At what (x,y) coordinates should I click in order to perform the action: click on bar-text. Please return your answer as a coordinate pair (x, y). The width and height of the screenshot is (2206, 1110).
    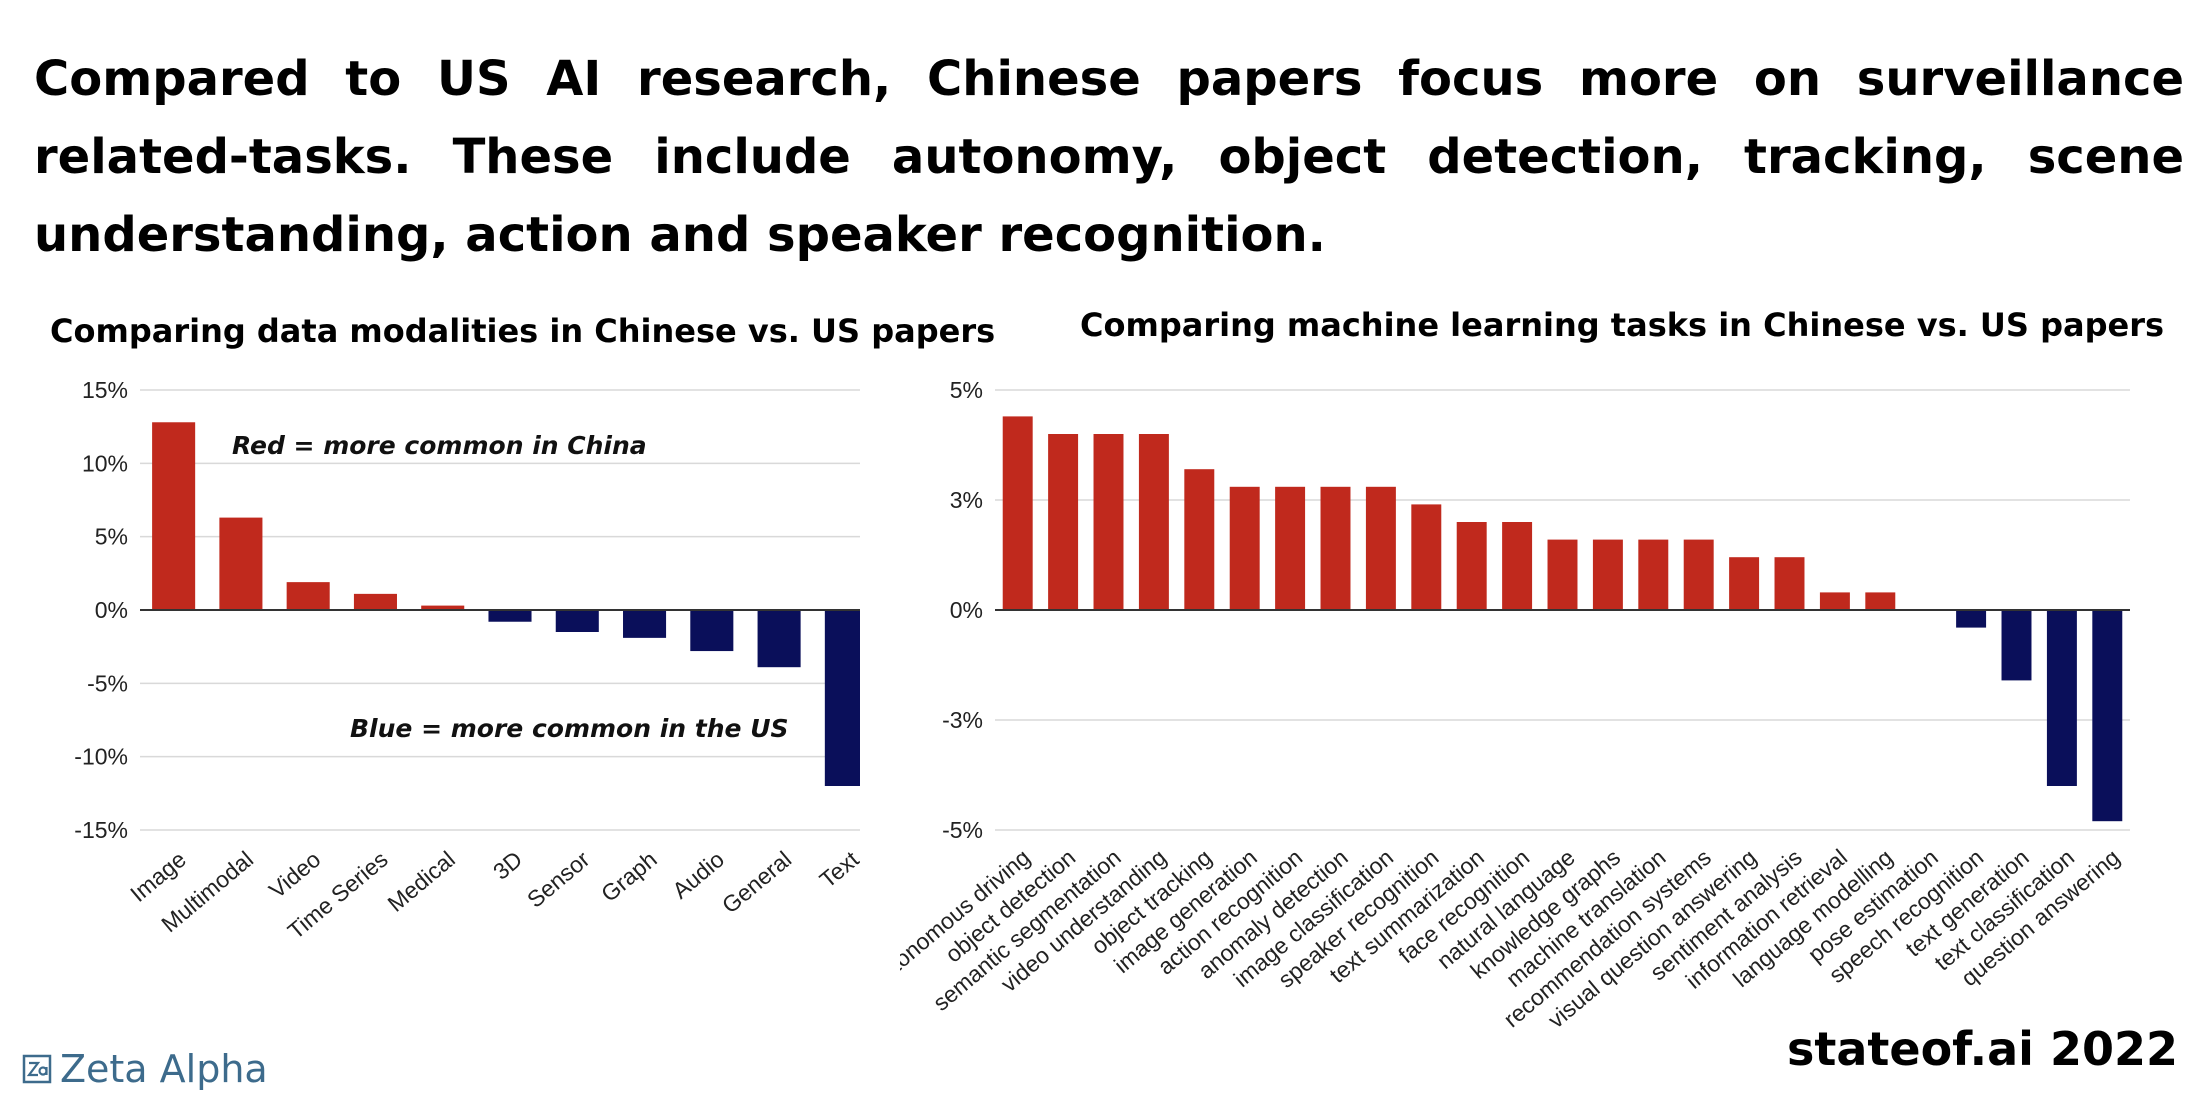
    Looking at the image, I should click on (842, 698).